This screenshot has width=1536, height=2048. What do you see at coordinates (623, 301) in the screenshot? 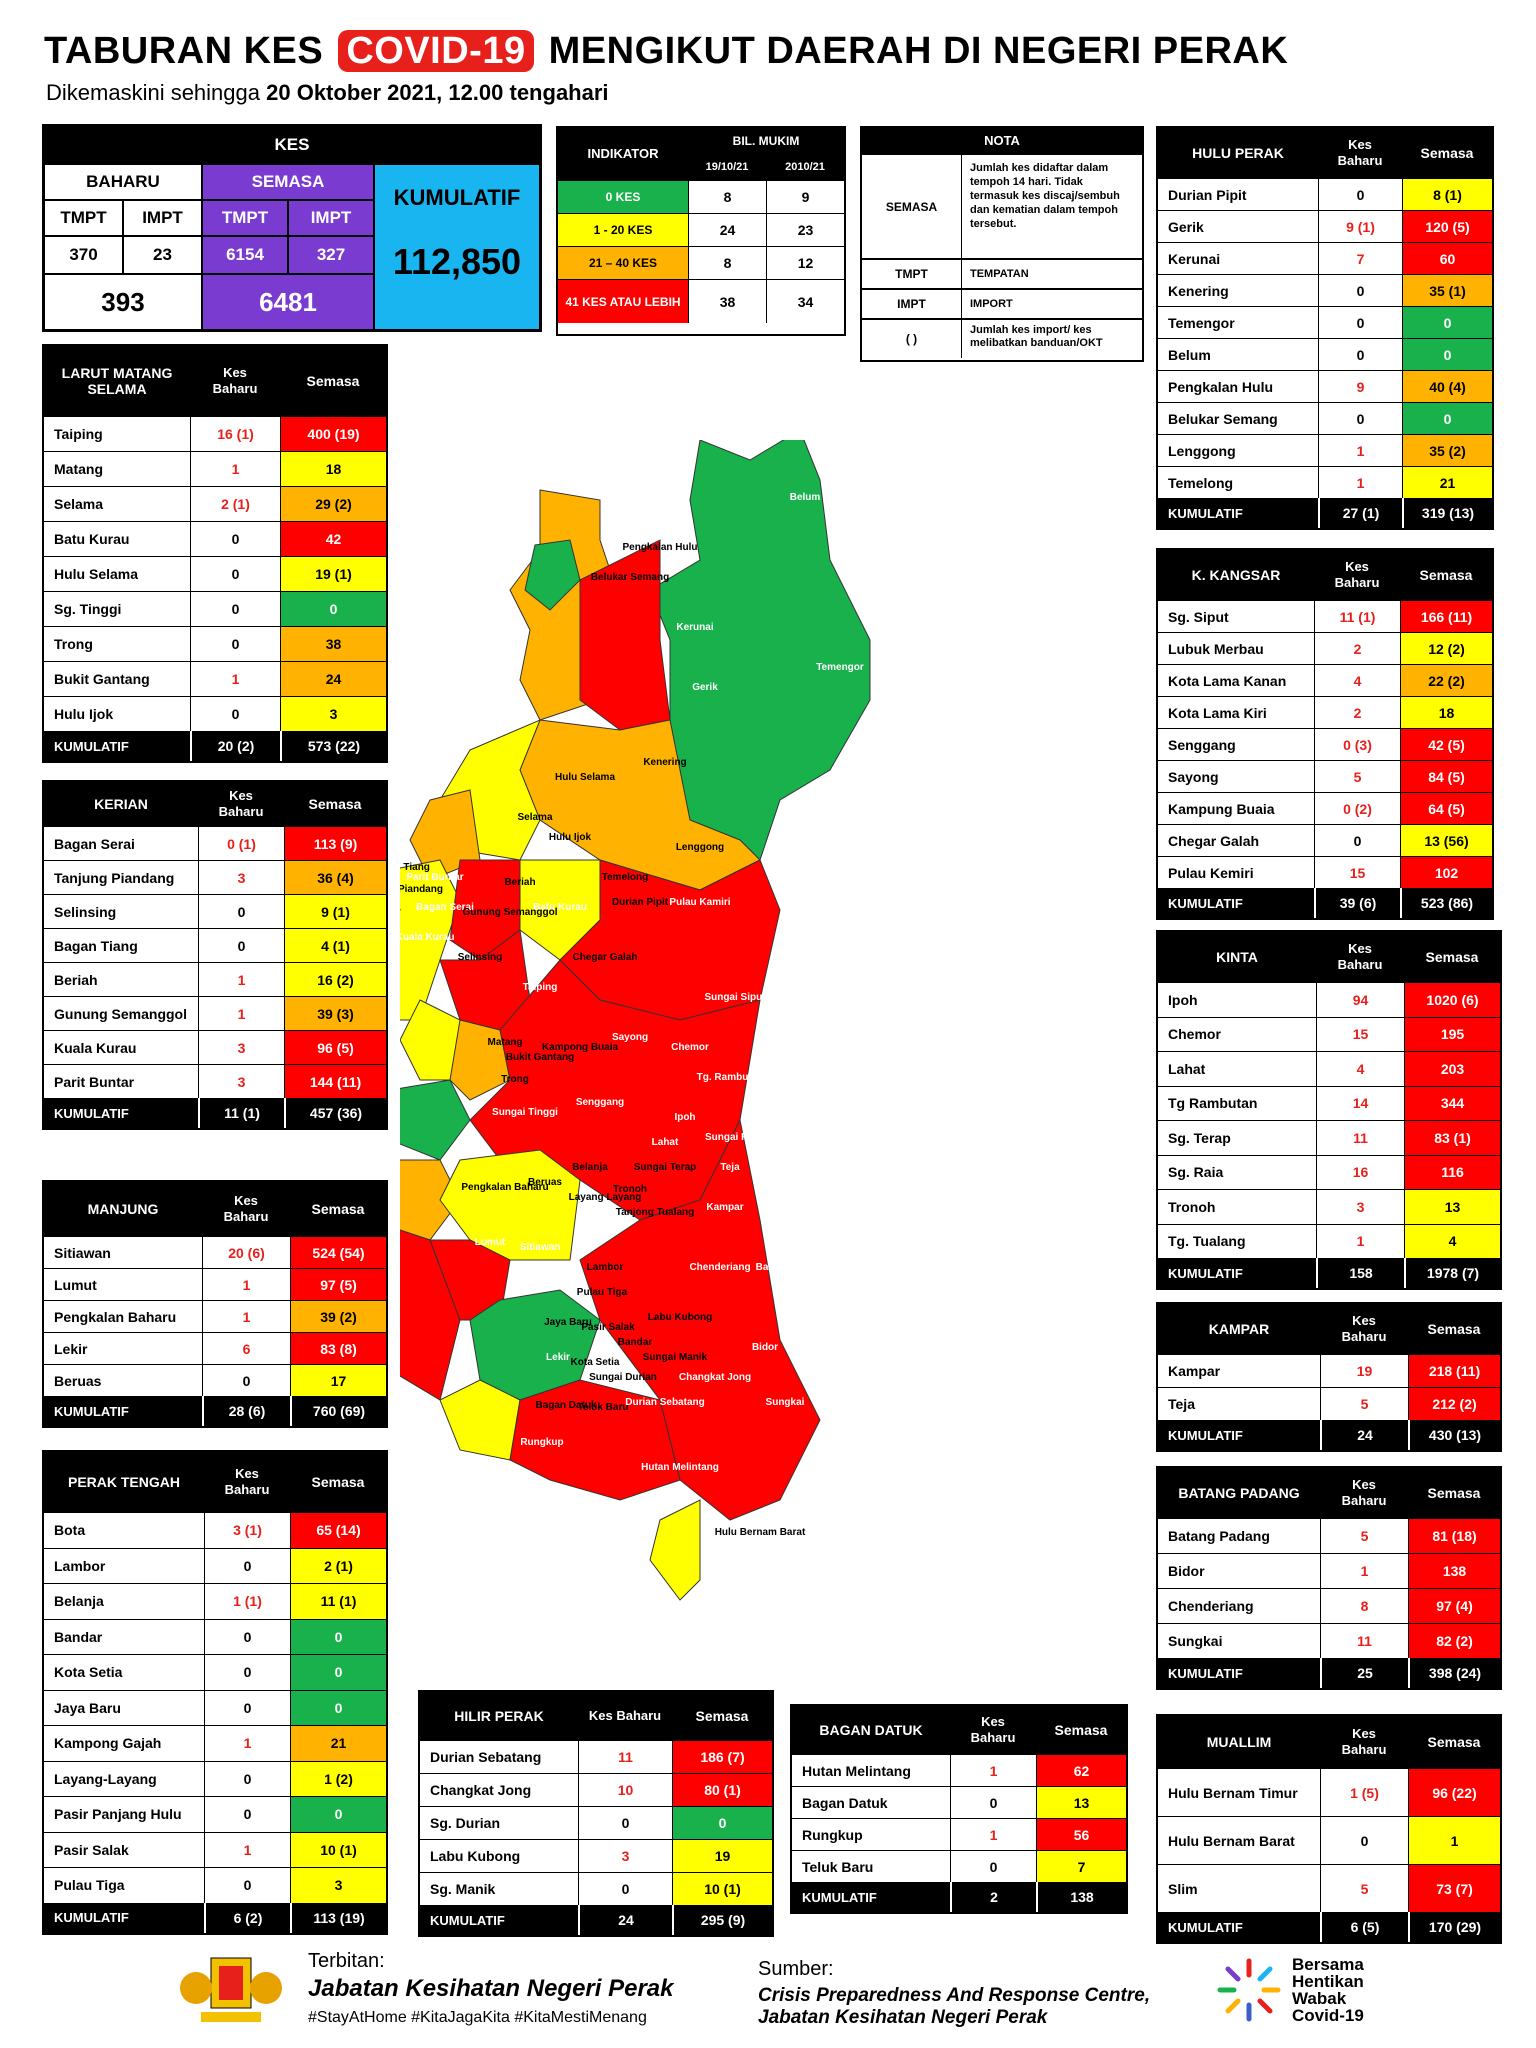
I see `indikator-label: 41 KES ATAU LEBIH` at bounding box center [623, 301].